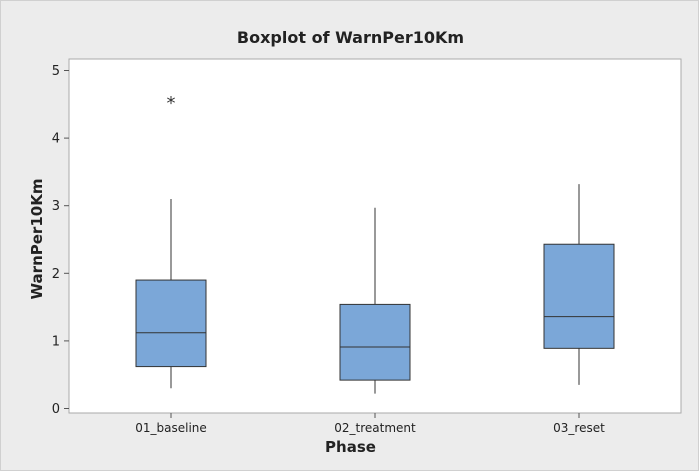 This screenshot has height=472, width=699. Describe the element at coordinates (350, 447) in the screenshot. I see `x-axis-label: Phase` at that location.